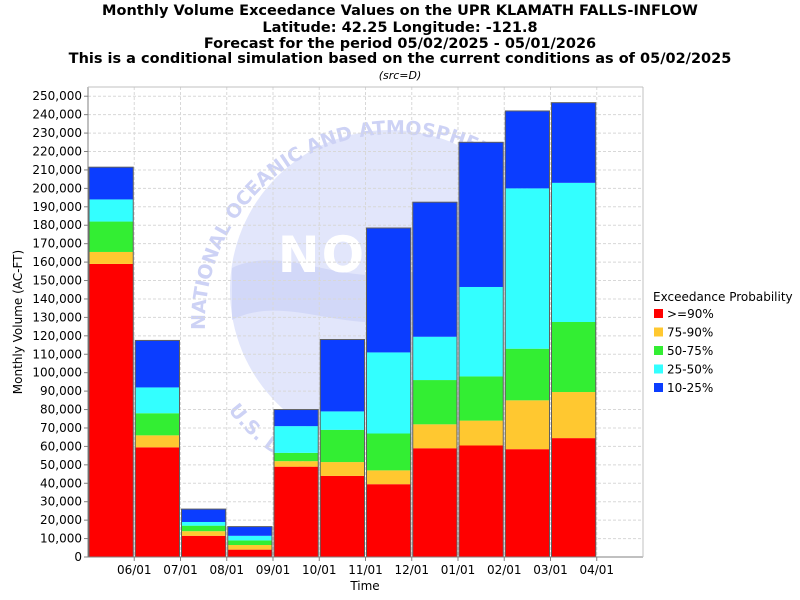  What do you see at coordinates (134, 570) in the screenshot?
I see `x-tick-label: 06/01` at bounding box center [134, 570].